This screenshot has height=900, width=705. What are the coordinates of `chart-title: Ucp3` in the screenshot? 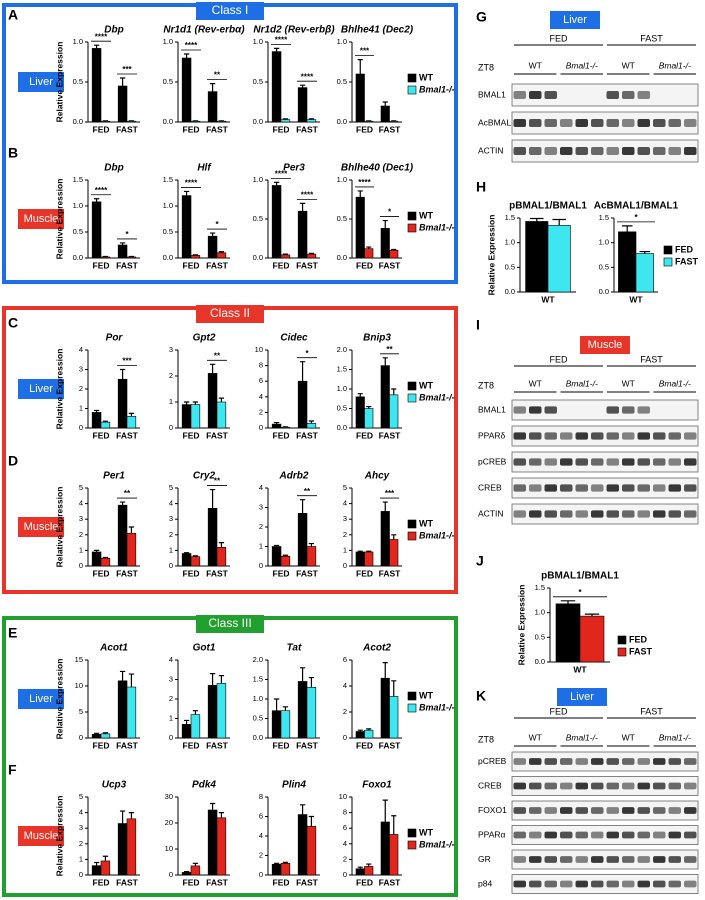 It's located at (114, 785).